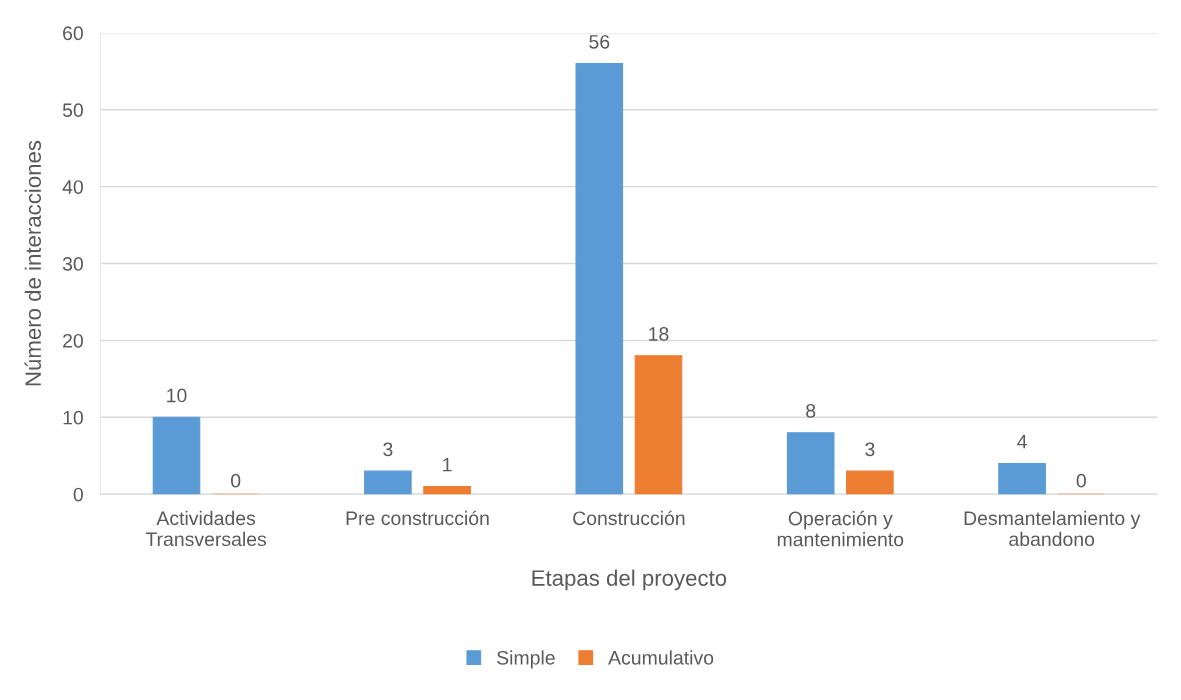 The width and height of the screenshot is (1181, 700). What do you see at coordinates (629, 580) in the screenshot?
I see `x-axis-title: Etapas del proyecto` at bounding box center [629, 580].